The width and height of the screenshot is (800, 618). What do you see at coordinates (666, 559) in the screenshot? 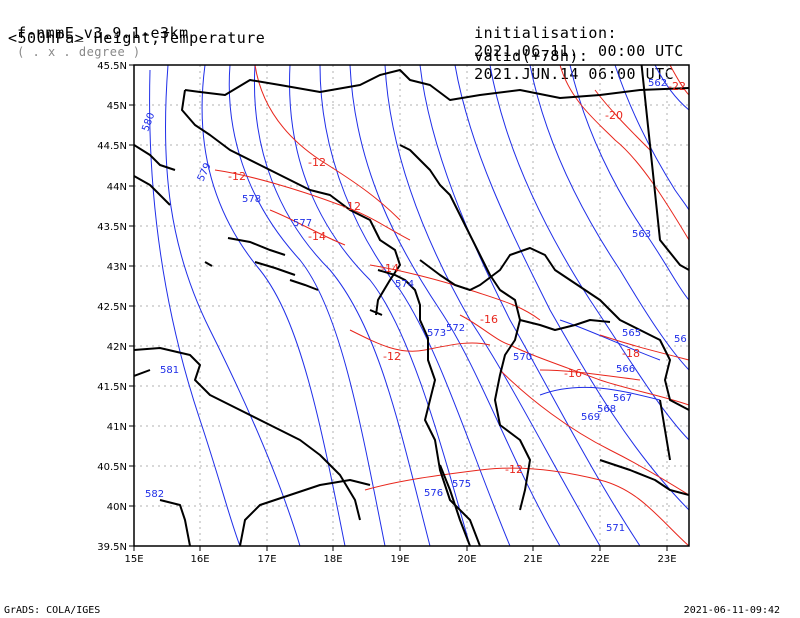
I see `lon-label: 23E` at bounding box center [666, 559].